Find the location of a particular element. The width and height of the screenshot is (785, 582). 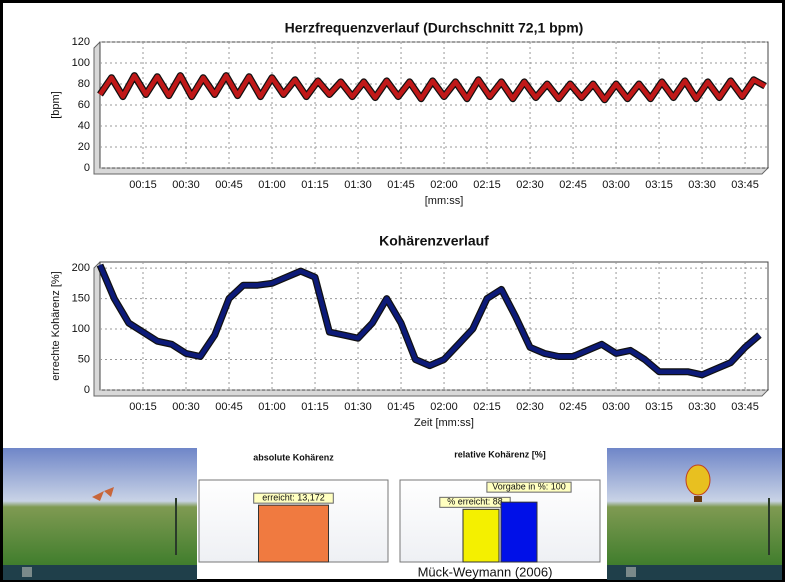

butterfly is located at coordinates (103, 494).